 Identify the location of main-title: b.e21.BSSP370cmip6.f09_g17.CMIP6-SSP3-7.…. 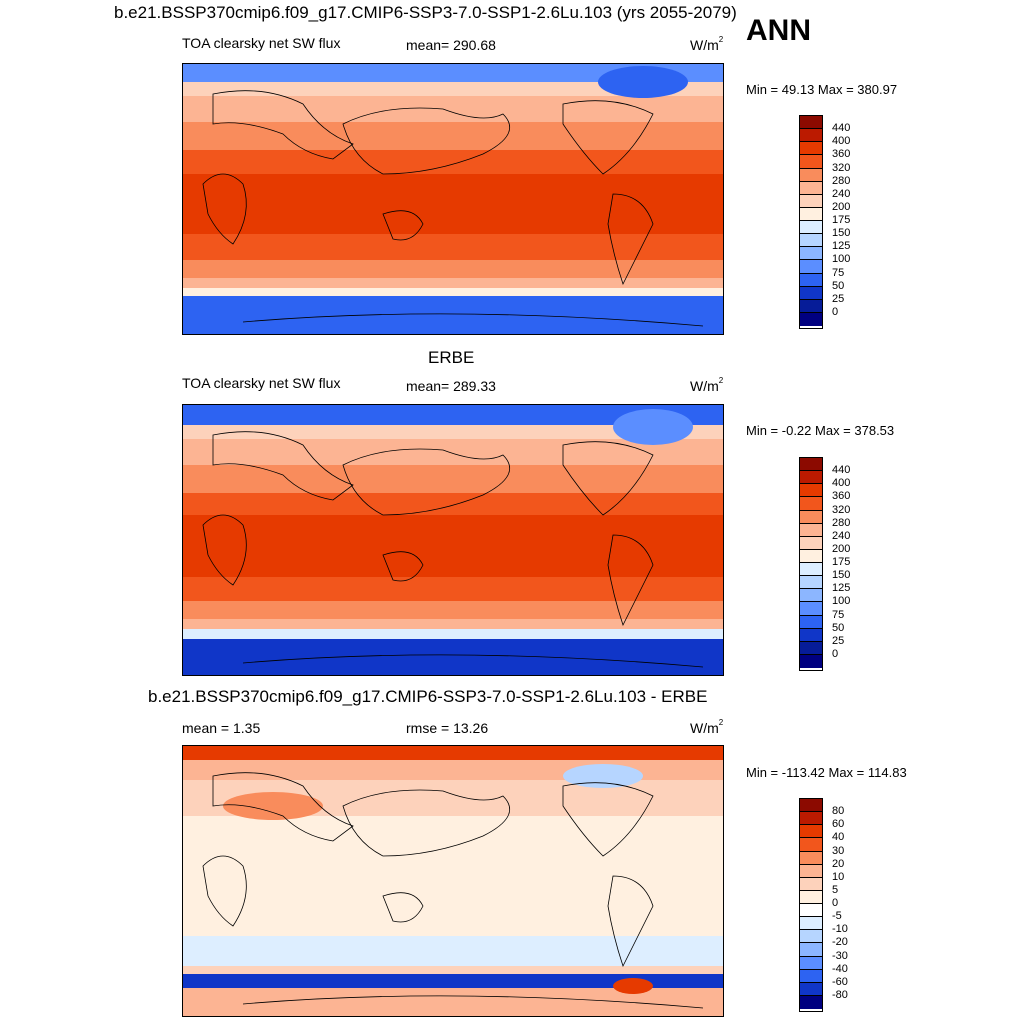
(425, 12).